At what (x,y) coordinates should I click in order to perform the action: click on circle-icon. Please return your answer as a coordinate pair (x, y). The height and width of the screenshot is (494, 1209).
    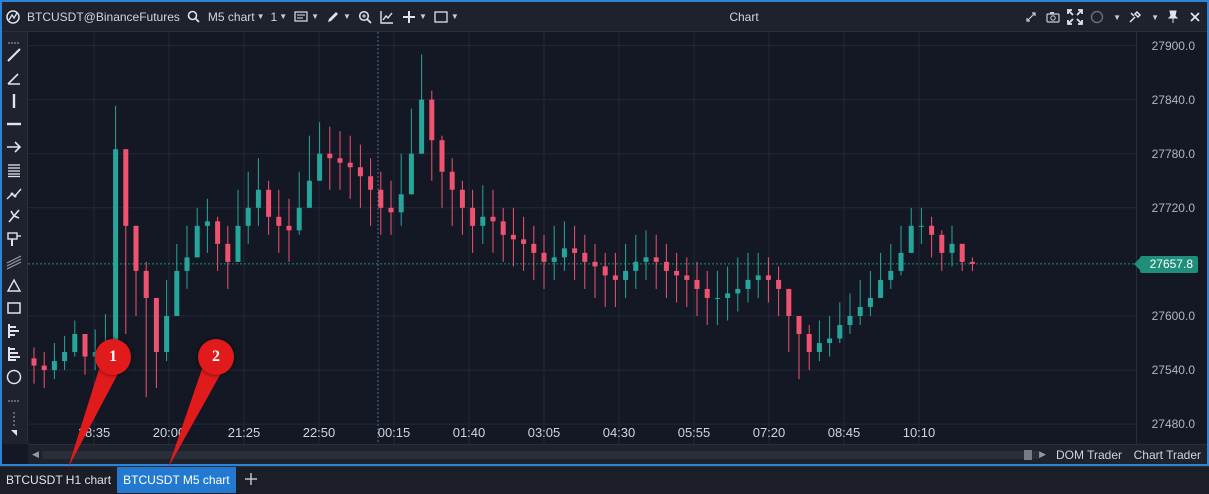
    Looking at the image, I should click on (14, 377).